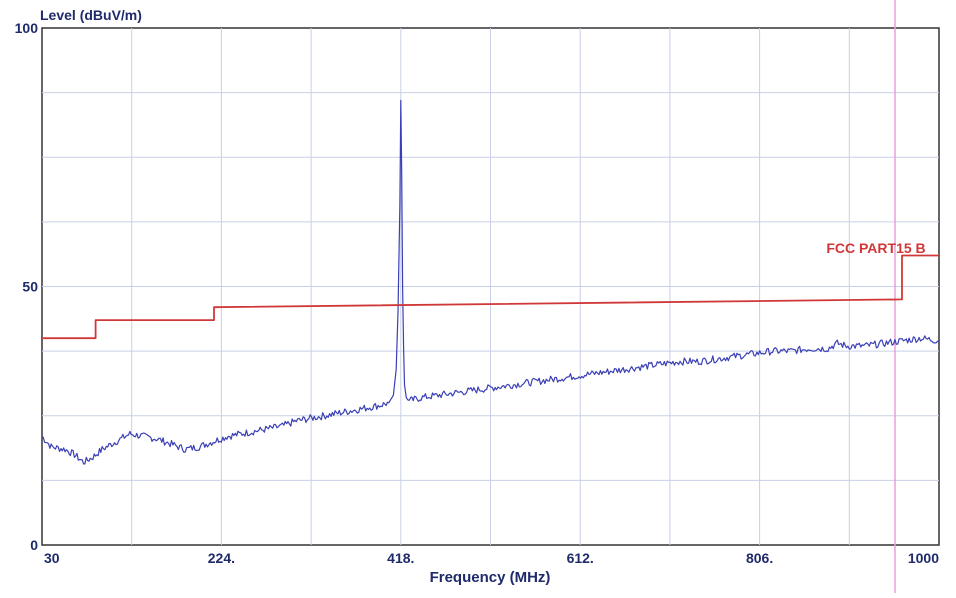  I want to click on x-tick-label: 612., so click(580, 558).